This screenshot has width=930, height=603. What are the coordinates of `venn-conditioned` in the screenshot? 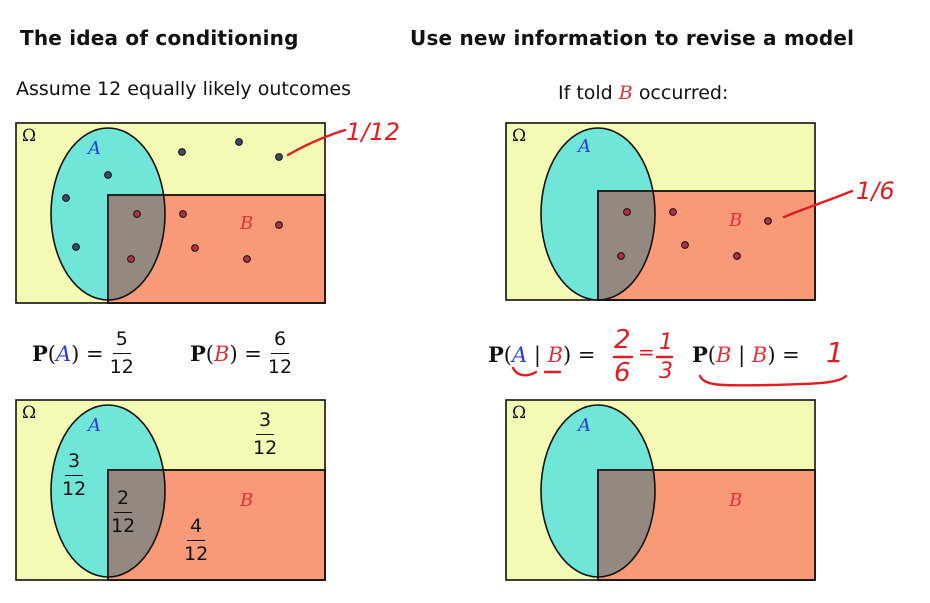 It's located at (660, 490).